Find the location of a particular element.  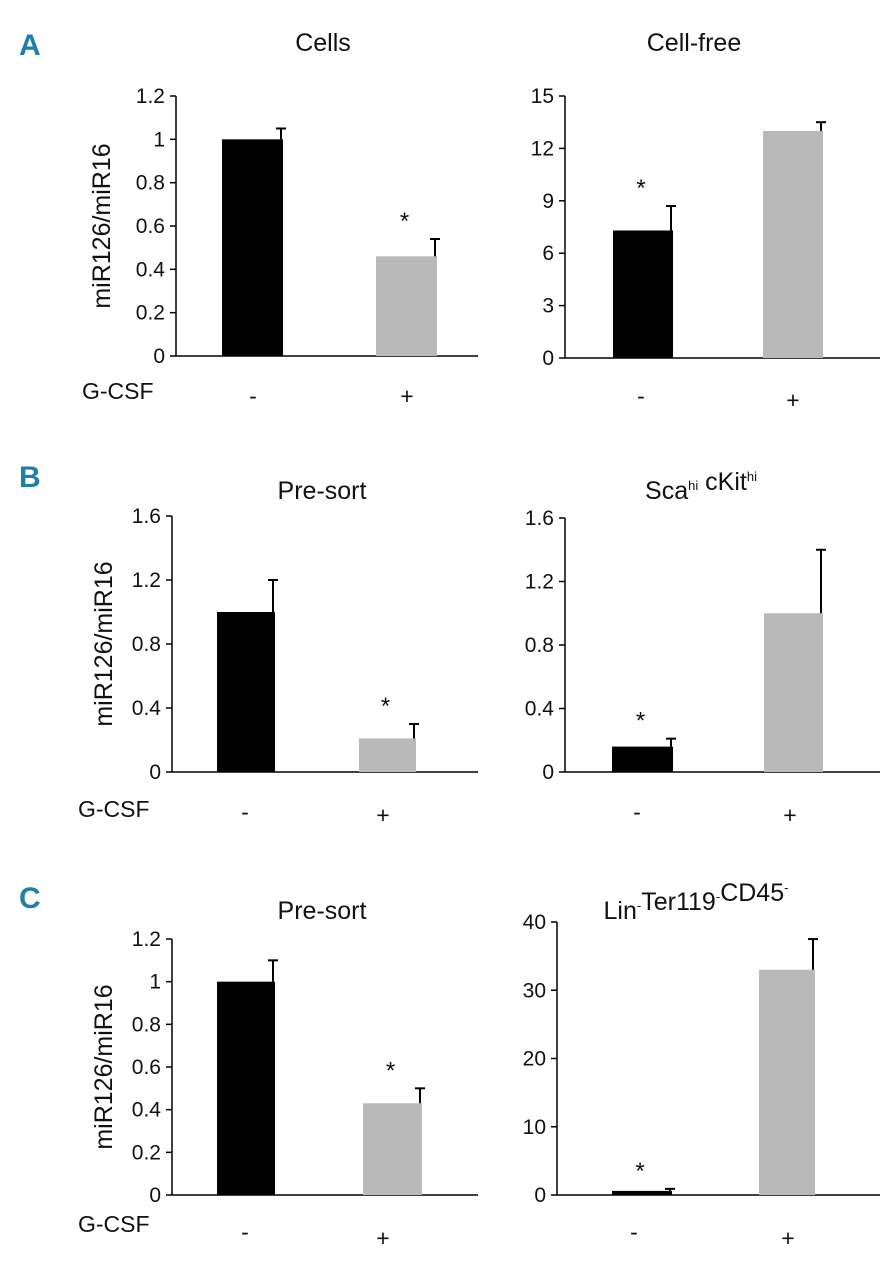

panel-letter-c: C is located at coordinates (30, 898).